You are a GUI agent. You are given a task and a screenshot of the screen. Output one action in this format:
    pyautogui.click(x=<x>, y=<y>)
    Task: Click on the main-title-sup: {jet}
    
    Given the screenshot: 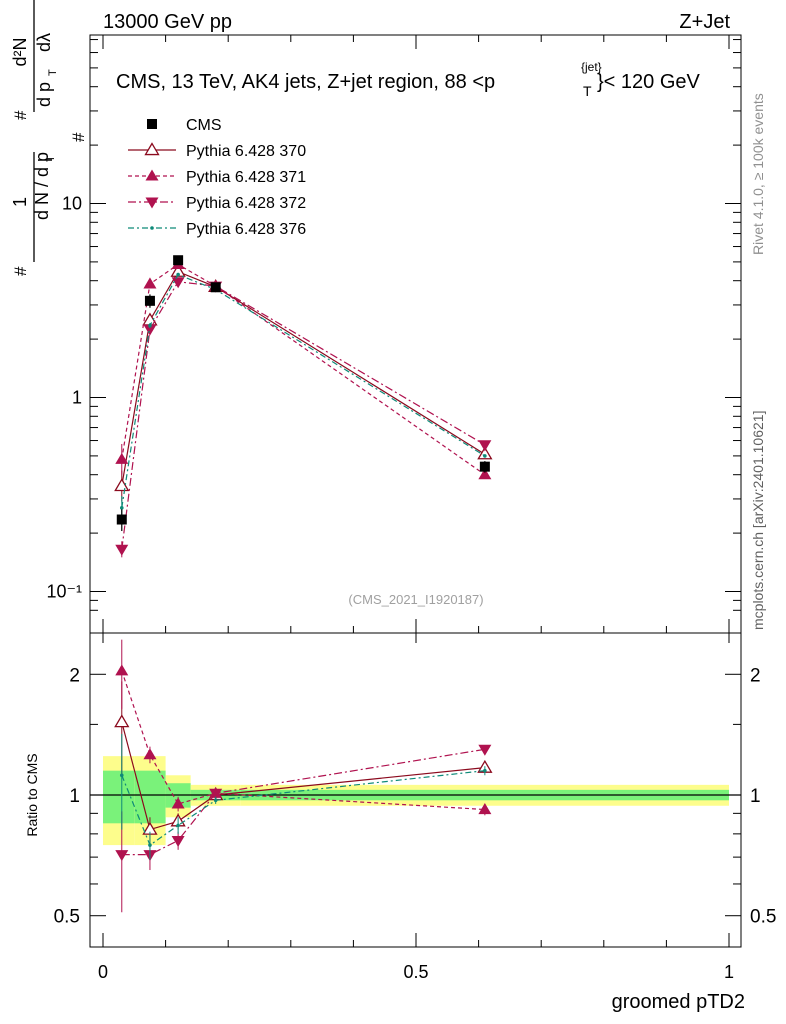 What is the action you would take?
    pyautogui.click(x=591, y=67)
    